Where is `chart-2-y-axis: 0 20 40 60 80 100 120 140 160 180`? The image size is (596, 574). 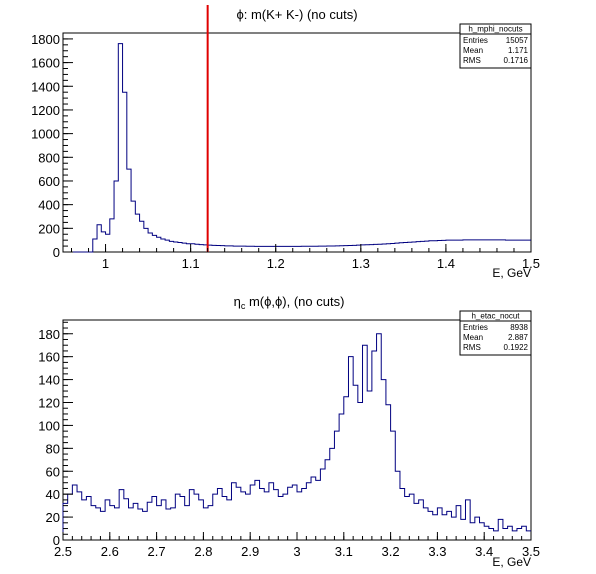
chart-2-y-axis: 0 20 40 60 80 100 120 140 160 180 is located at coordinates (55, 434).